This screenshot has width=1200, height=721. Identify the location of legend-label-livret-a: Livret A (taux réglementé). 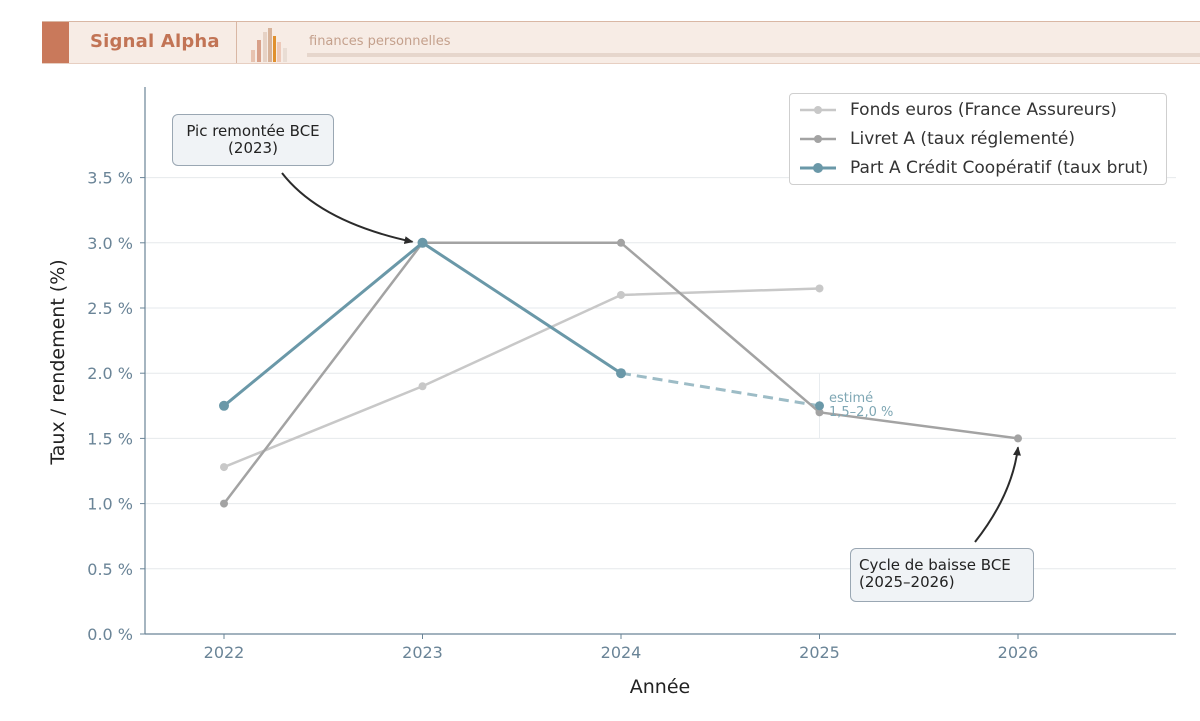
(962, 139).